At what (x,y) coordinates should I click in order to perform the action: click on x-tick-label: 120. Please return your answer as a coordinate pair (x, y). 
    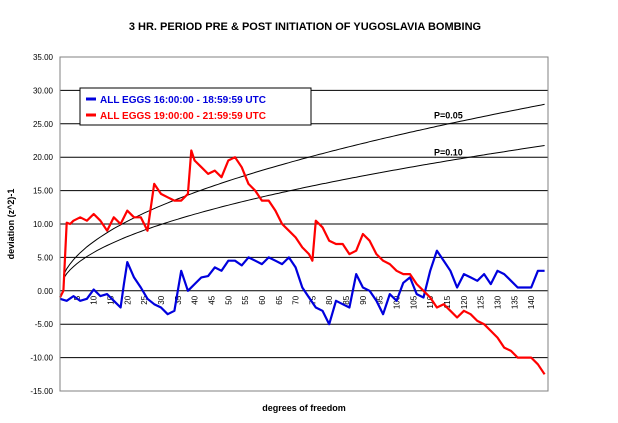
    Looking at the image, I should click on (464, 302).